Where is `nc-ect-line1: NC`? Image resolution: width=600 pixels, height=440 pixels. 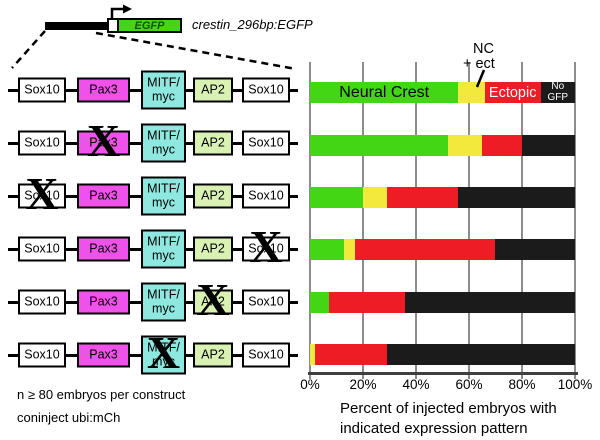
nc-ect-line1: NC is located at coordinates (483, 49).